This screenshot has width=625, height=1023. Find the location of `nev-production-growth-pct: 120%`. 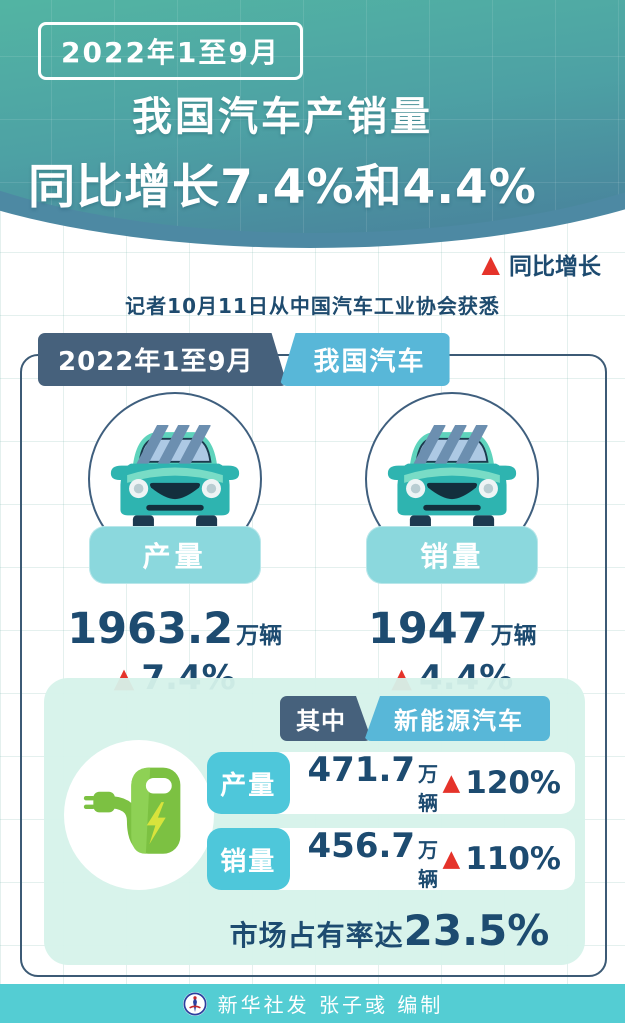

nev-production-growth-pct: 120% is located at coordinates (513, 783).